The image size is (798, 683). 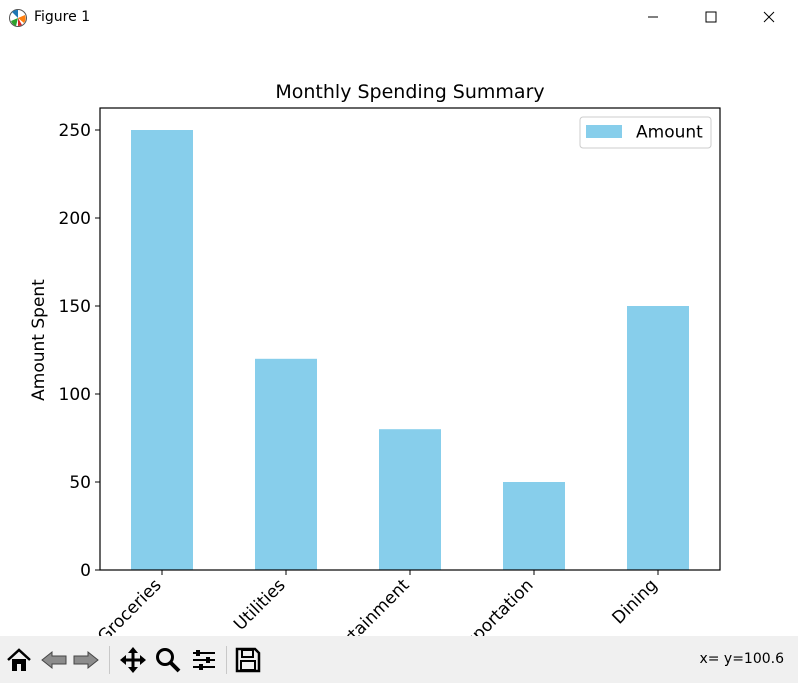 What do you see at coordinates (162, 350) in the screenshot?
I see `bar-groceries` at bounding box center [162, 350].